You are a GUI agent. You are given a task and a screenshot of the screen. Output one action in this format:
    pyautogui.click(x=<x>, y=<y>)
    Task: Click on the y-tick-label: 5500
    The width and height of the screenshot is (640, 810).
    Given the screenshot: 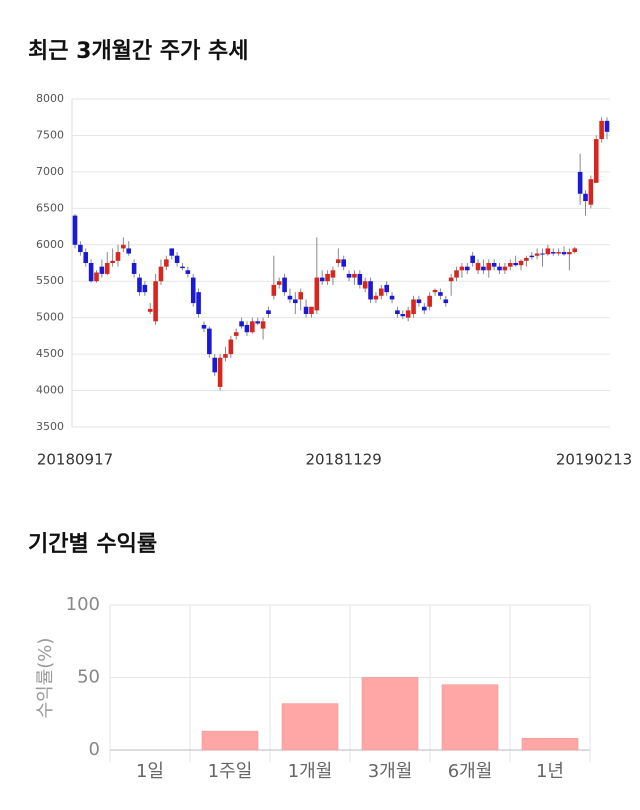 What is the action you would take?
    pyautogui.click(x=50, y=280)
    